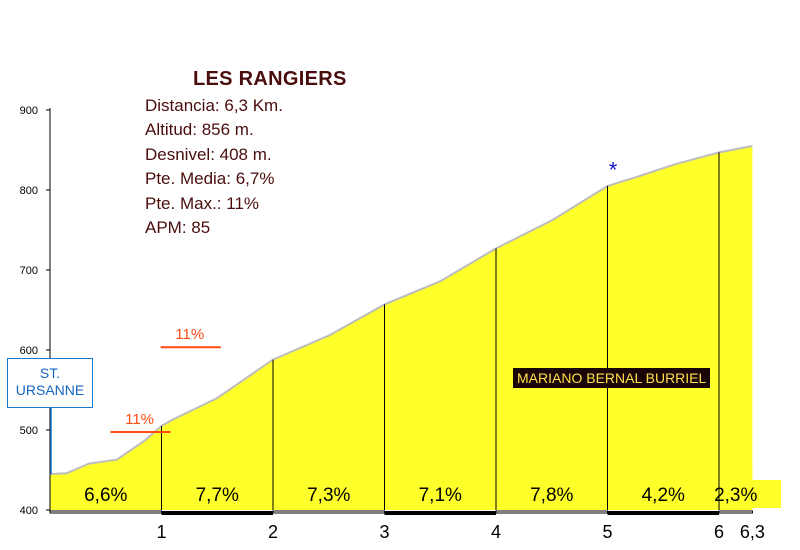  Describe the element at coordinates (384, 532) in the screenshot. I see `x-tick-label-3: 3` at that location.